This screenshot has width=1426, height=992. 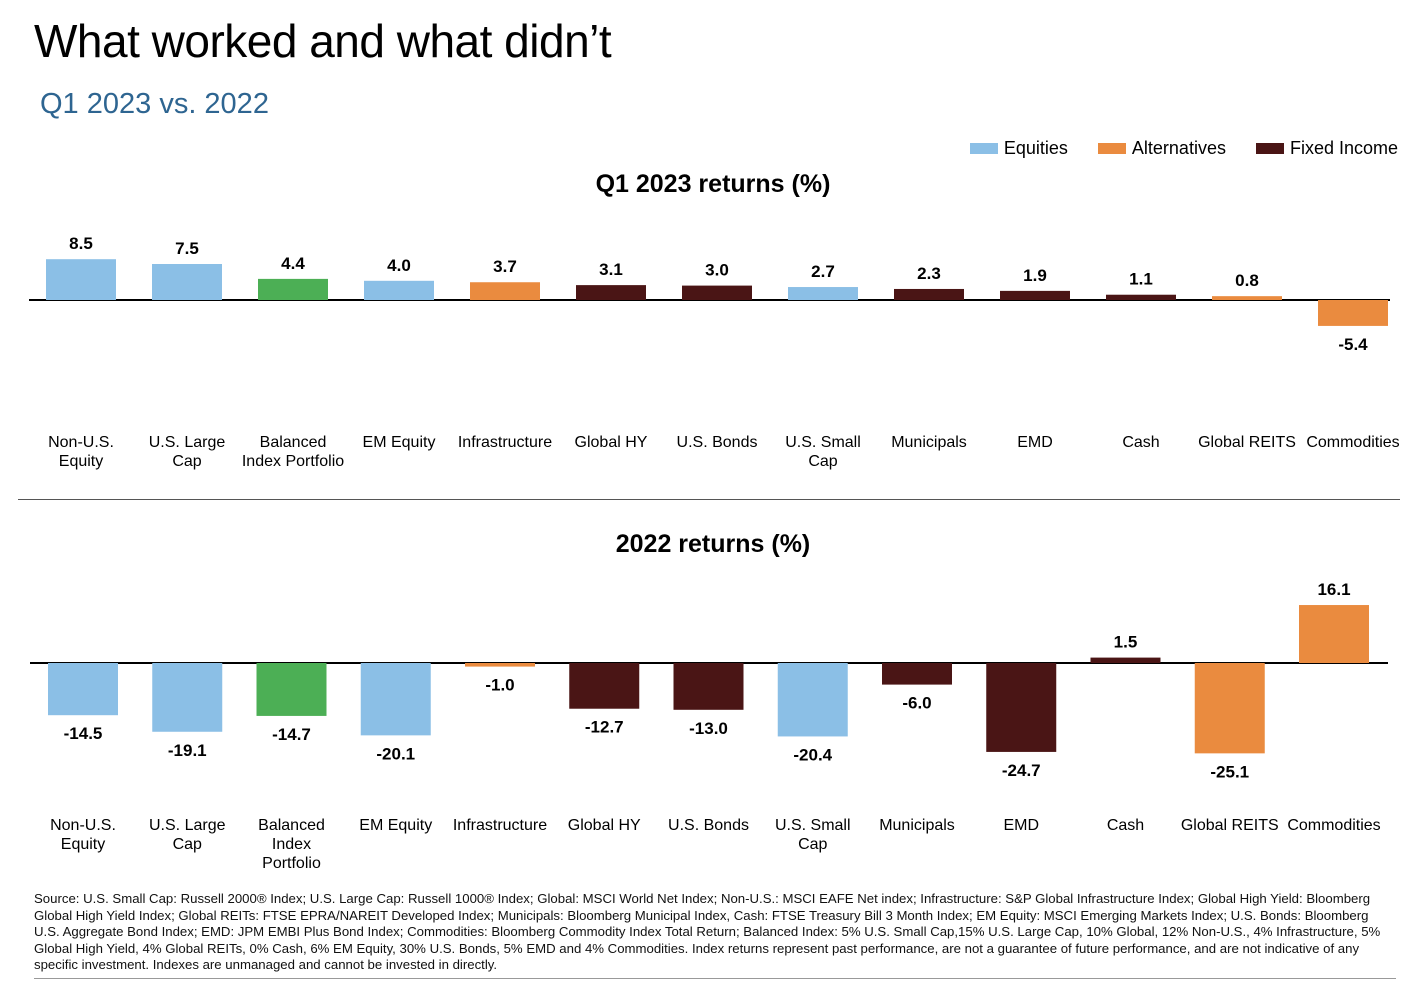 I want to click on data-label: -1.0, so click(x=499, y=685).